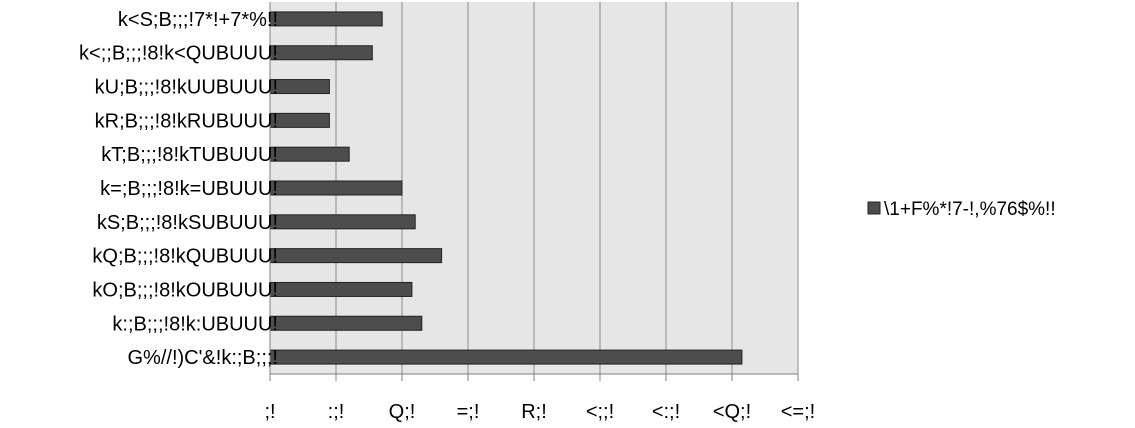 Image resolution: width=1135 pixels, height=428 pixels. What do you see at coordinates (178, 54) in the screenshot?
I see `category-label: k<;;B;;;!8!k<QUBUUU!` at bounding box center [178, 54].